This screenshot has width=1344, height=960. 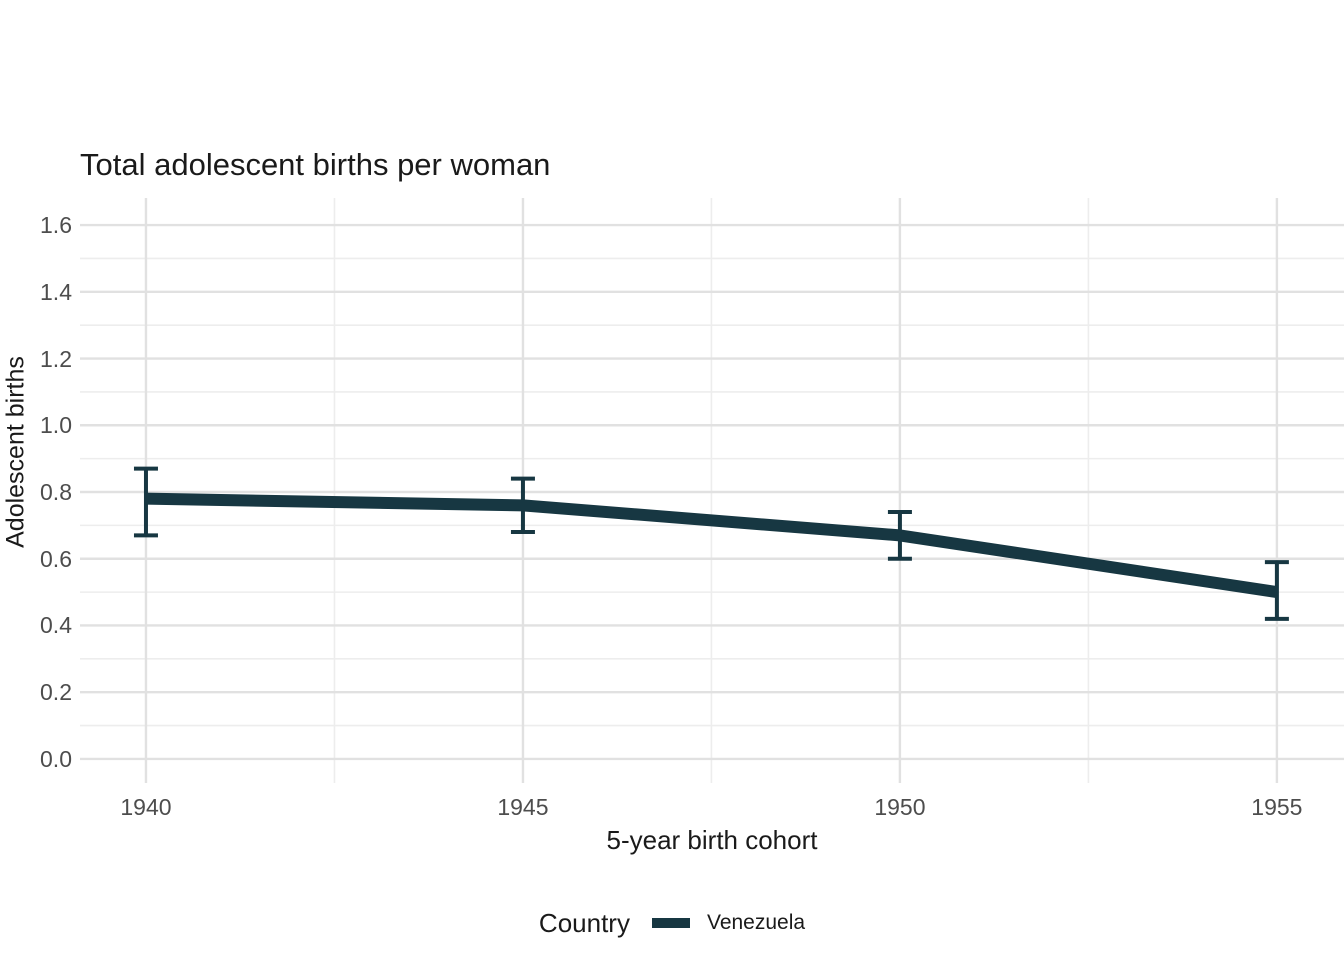 What do you see at coordinates (56, 358) in the screenshot?
I see `y-tick-label: 1.2` at bounding box center [56, 358].